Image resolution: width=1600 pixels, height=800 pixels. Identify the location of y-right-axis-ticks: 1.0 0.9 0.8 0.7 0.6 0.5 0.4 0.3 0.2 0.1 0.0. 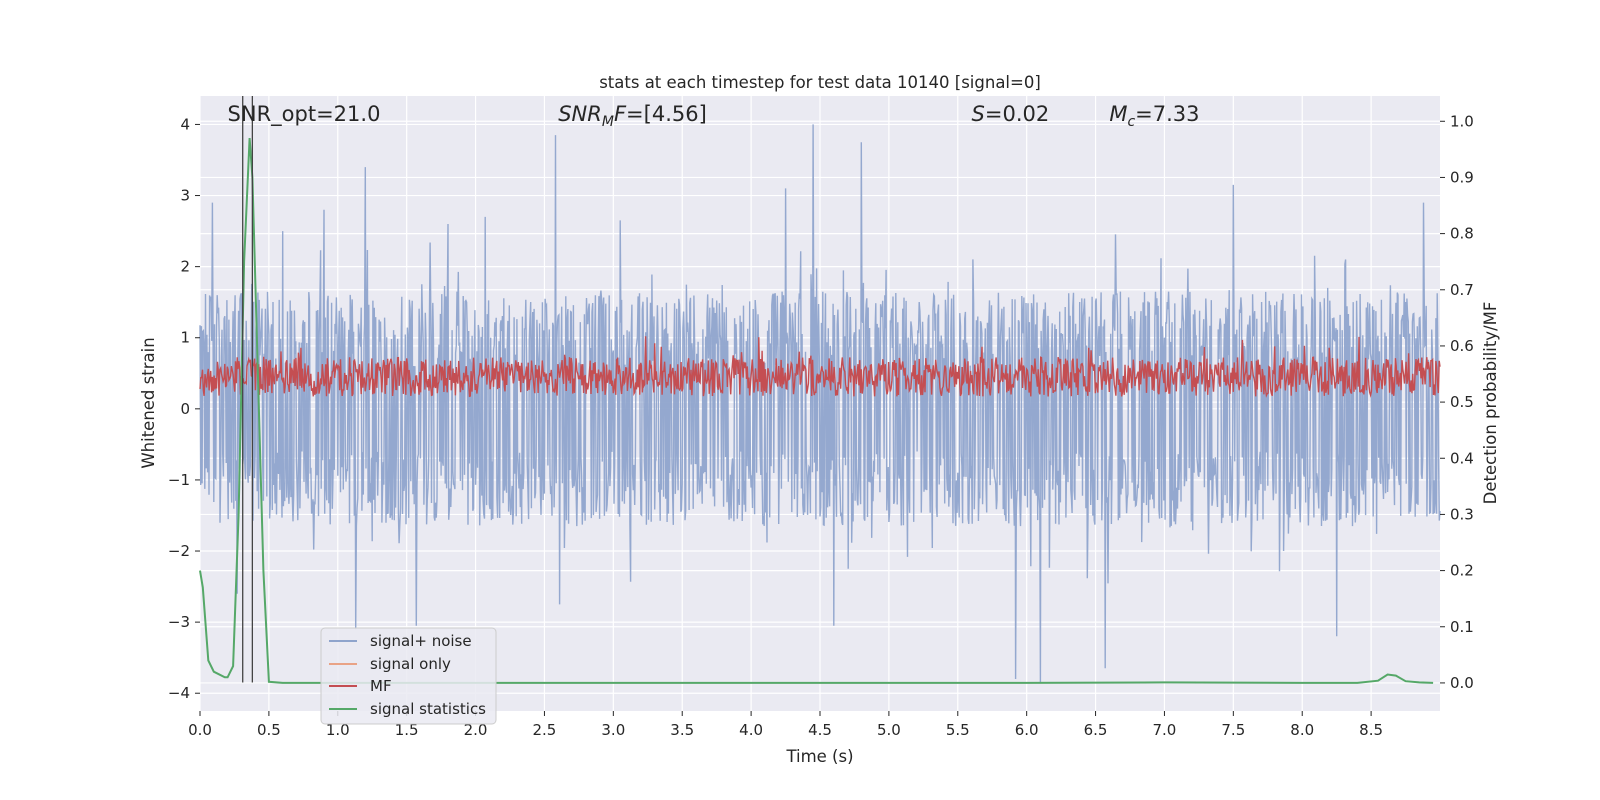
(1457, 402).